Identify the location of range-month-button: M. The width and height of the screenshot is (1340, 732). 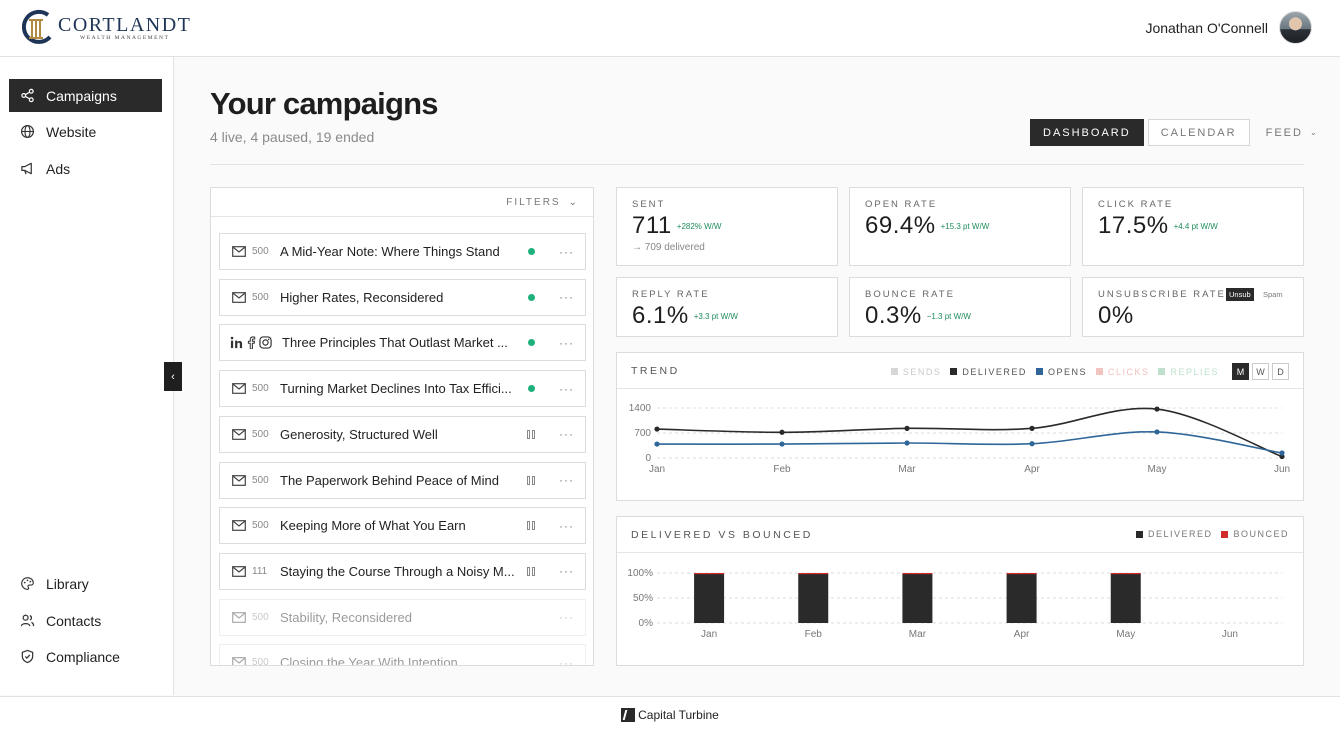
(1240, 371).